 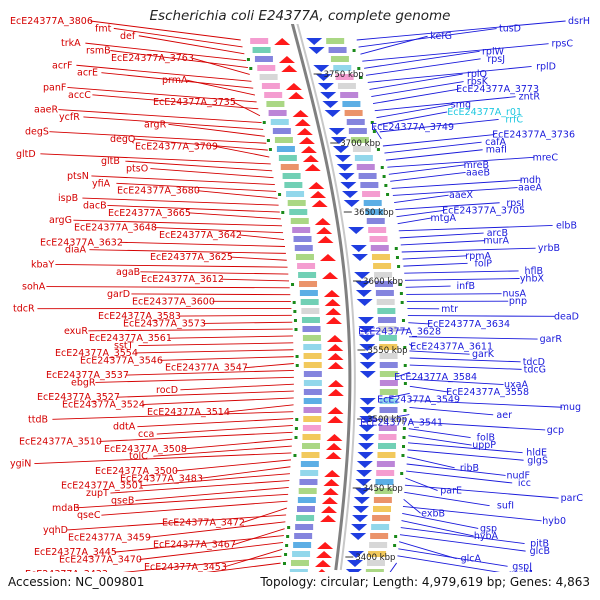 What do you see at coordinates (566, 316) in the screenshot?
I see `right-gene-label: deaD` at bounding box center [566, 316].